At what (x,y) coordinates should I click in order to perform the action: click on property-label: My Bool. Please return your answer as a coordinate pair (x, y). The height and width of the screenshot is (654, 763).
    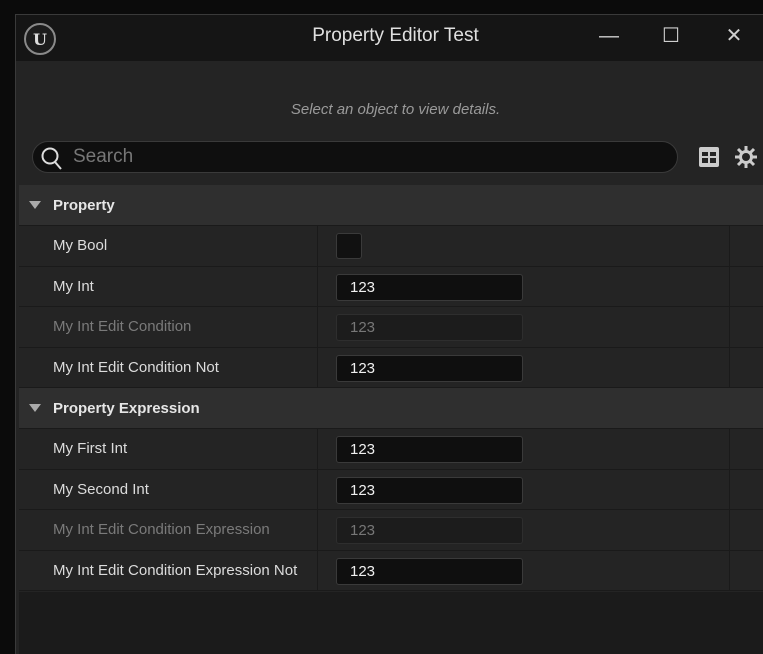
    Looking at the image, I should click on (80, 246).